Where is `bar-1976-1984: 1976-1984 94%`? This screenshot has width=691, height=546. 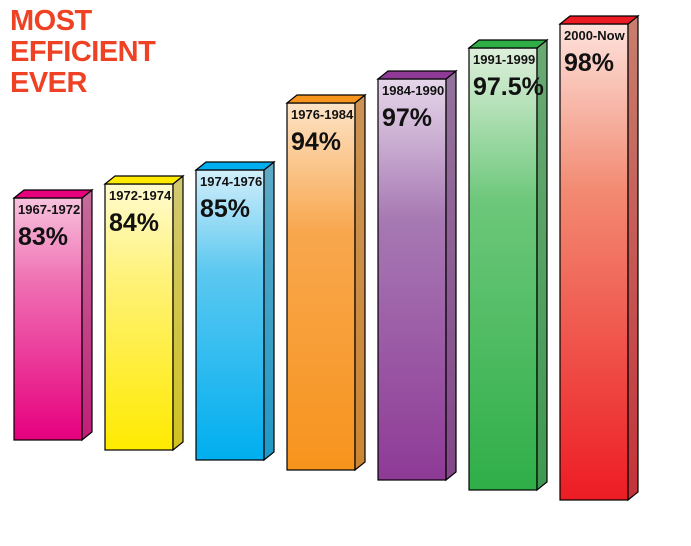 bar-1976-1984: 1976-1984 94% is located at coordinates (326, 282).